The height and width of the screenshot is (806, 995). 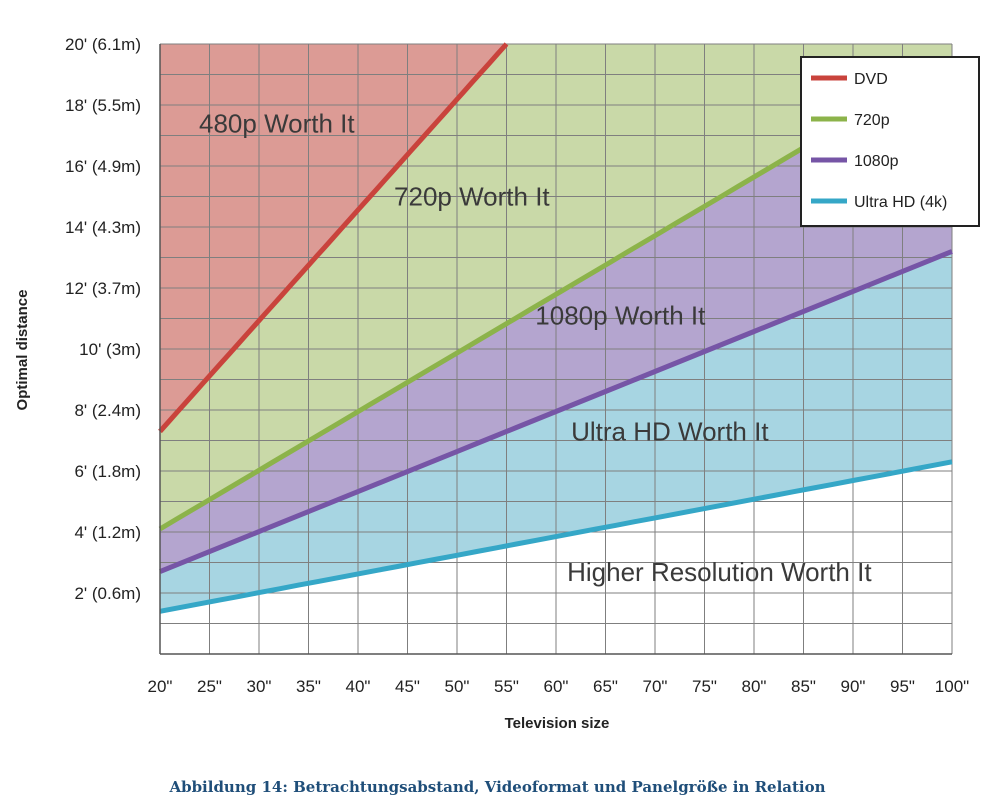 What do you see at coordinates (107, 410) in the screenshot?
I see `y-tick-label: 8' (2.4m)` at bounding box center [107, 410].